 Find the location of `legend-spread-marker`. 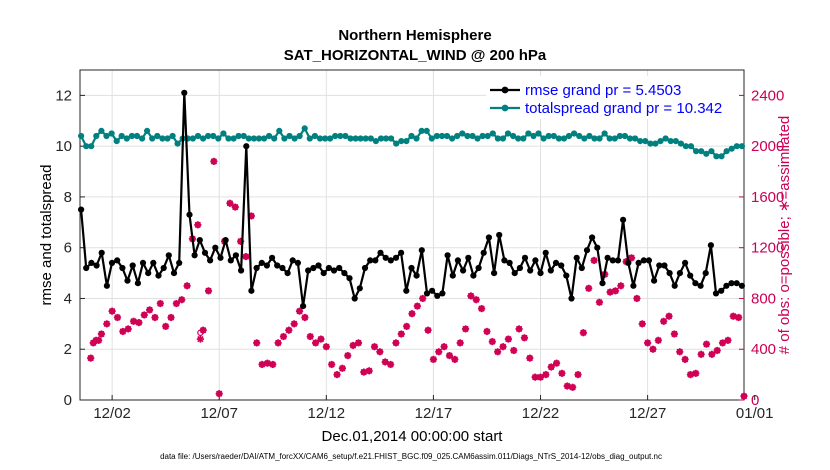

legend-spread-marker is located at coordinates (505, 108).